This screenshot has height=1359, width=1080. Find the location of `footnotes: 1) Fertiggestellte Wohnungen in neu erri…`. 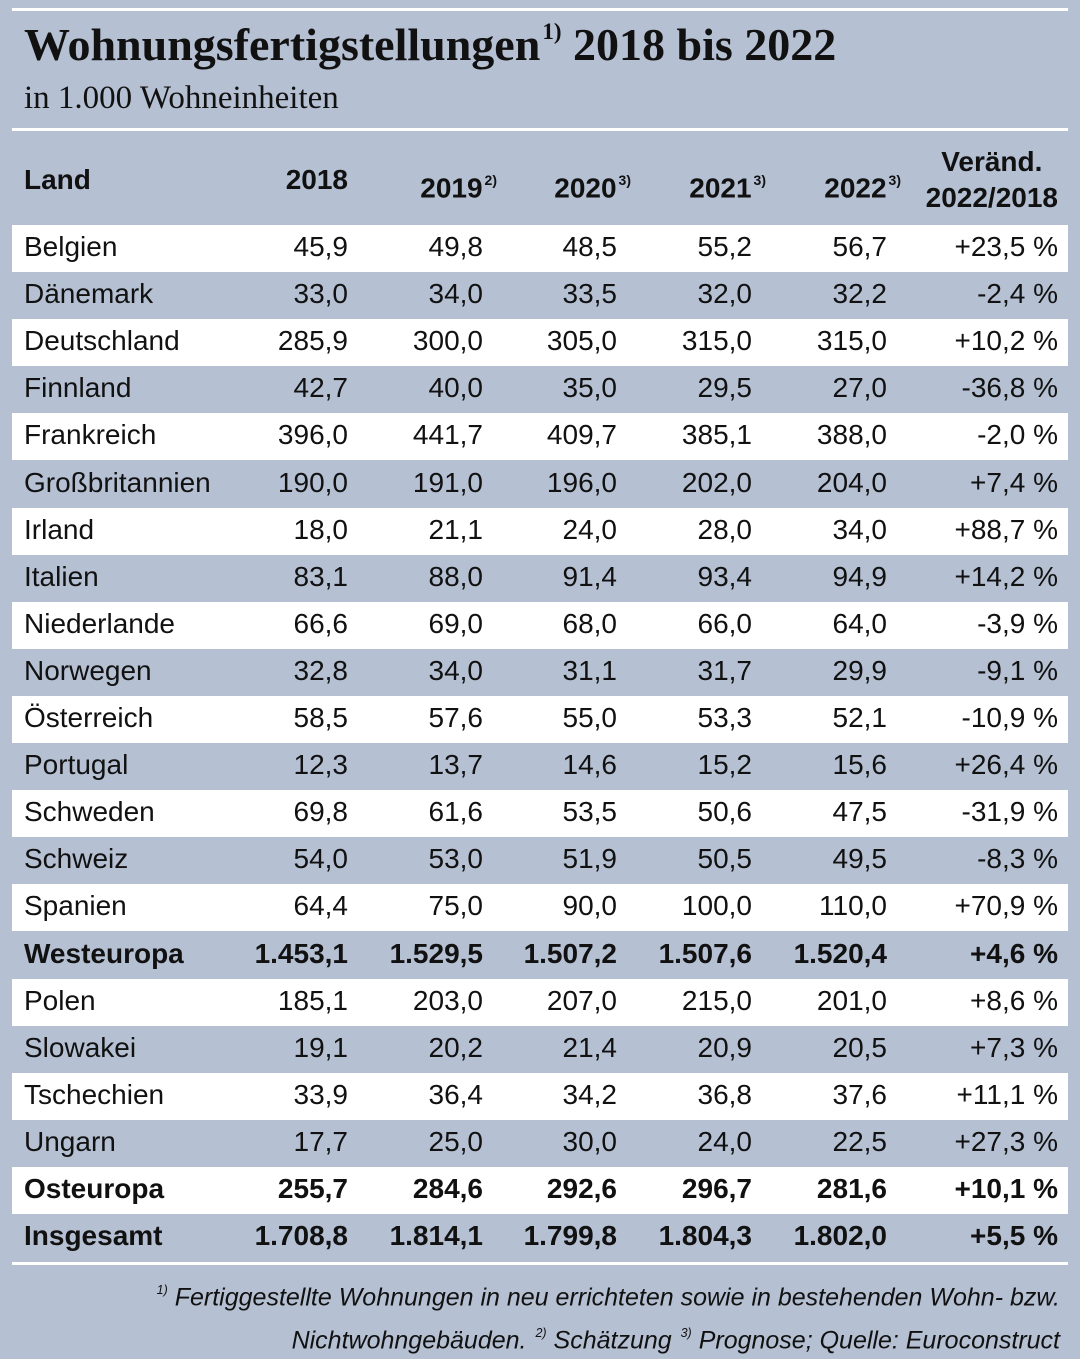

footnotes: 1) Fertiggestellte Wohnungen in neu erri… is located at coordinates (580, 1315).